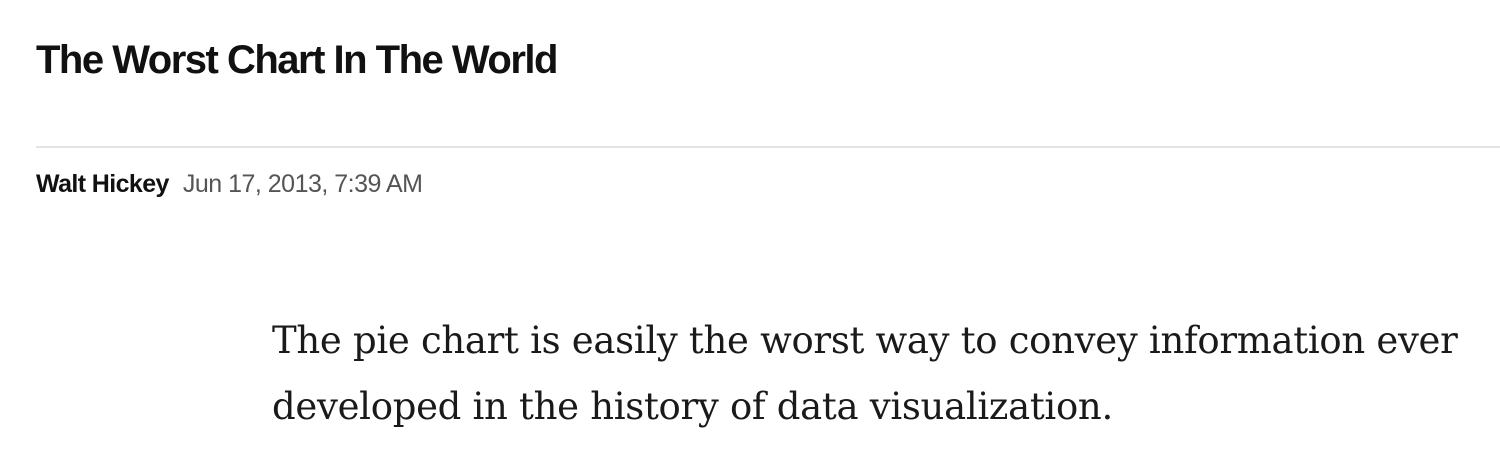 This screenshot has width=1500, height=468. Describe the element at coordinates (768, 147) in the screenshot. I see `header-divider` at that location.